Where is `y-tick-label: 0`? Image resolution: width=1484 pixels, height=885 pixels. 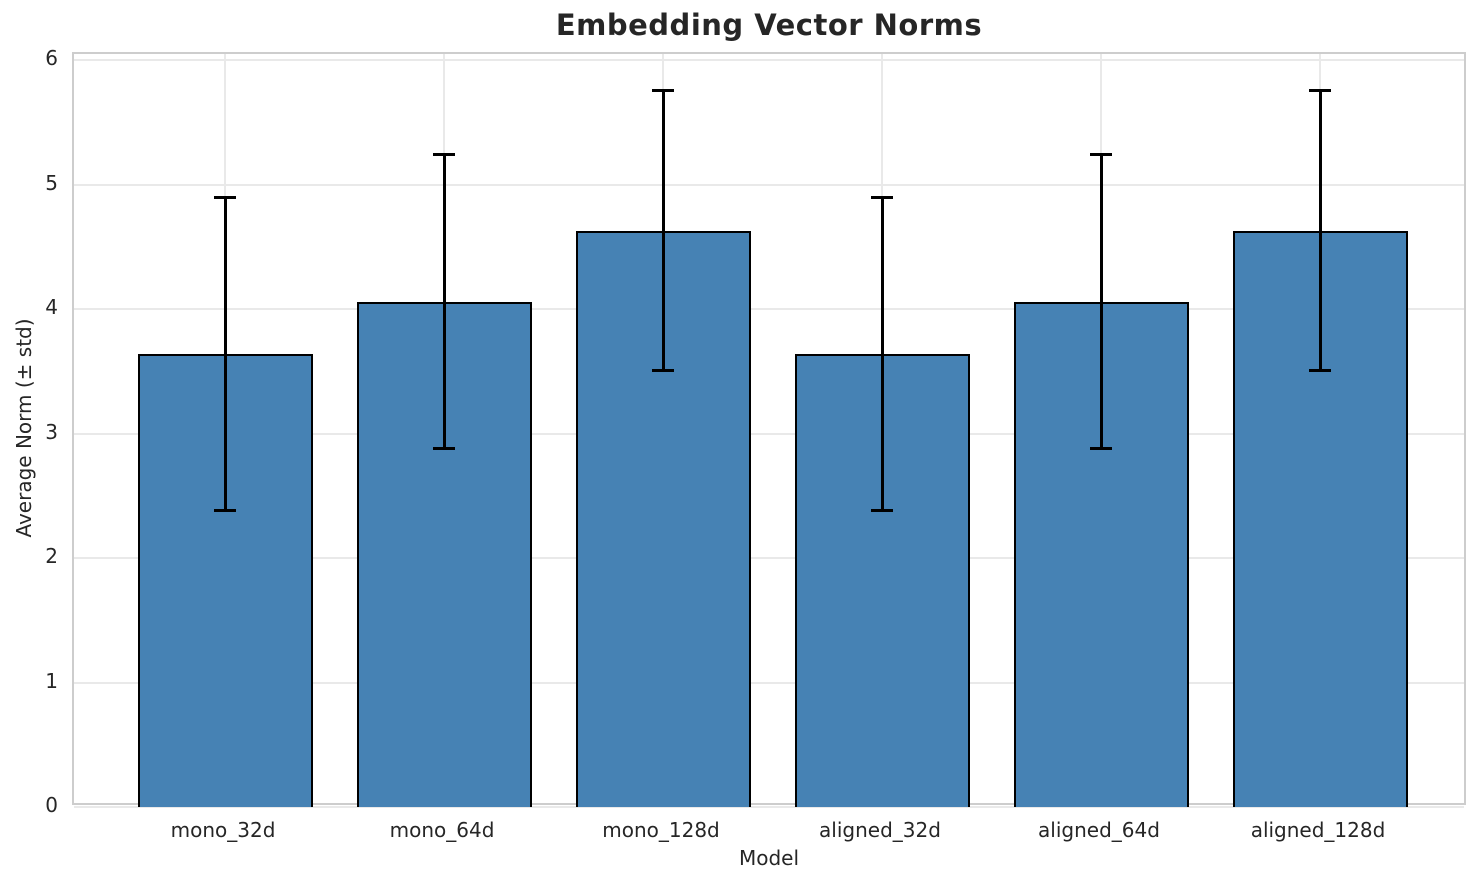
y-tick-label: 0 is located at coordinates (51, 805).